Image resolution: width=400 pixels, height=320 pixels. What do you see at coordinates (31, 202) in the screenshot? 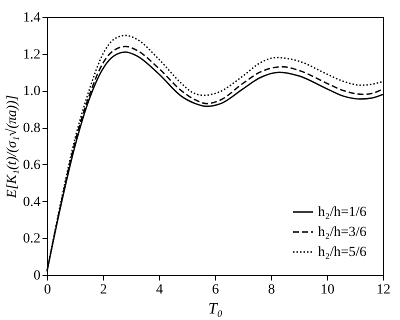
I see `y-tick-label: 0.4` at bounding box center [31, 202].